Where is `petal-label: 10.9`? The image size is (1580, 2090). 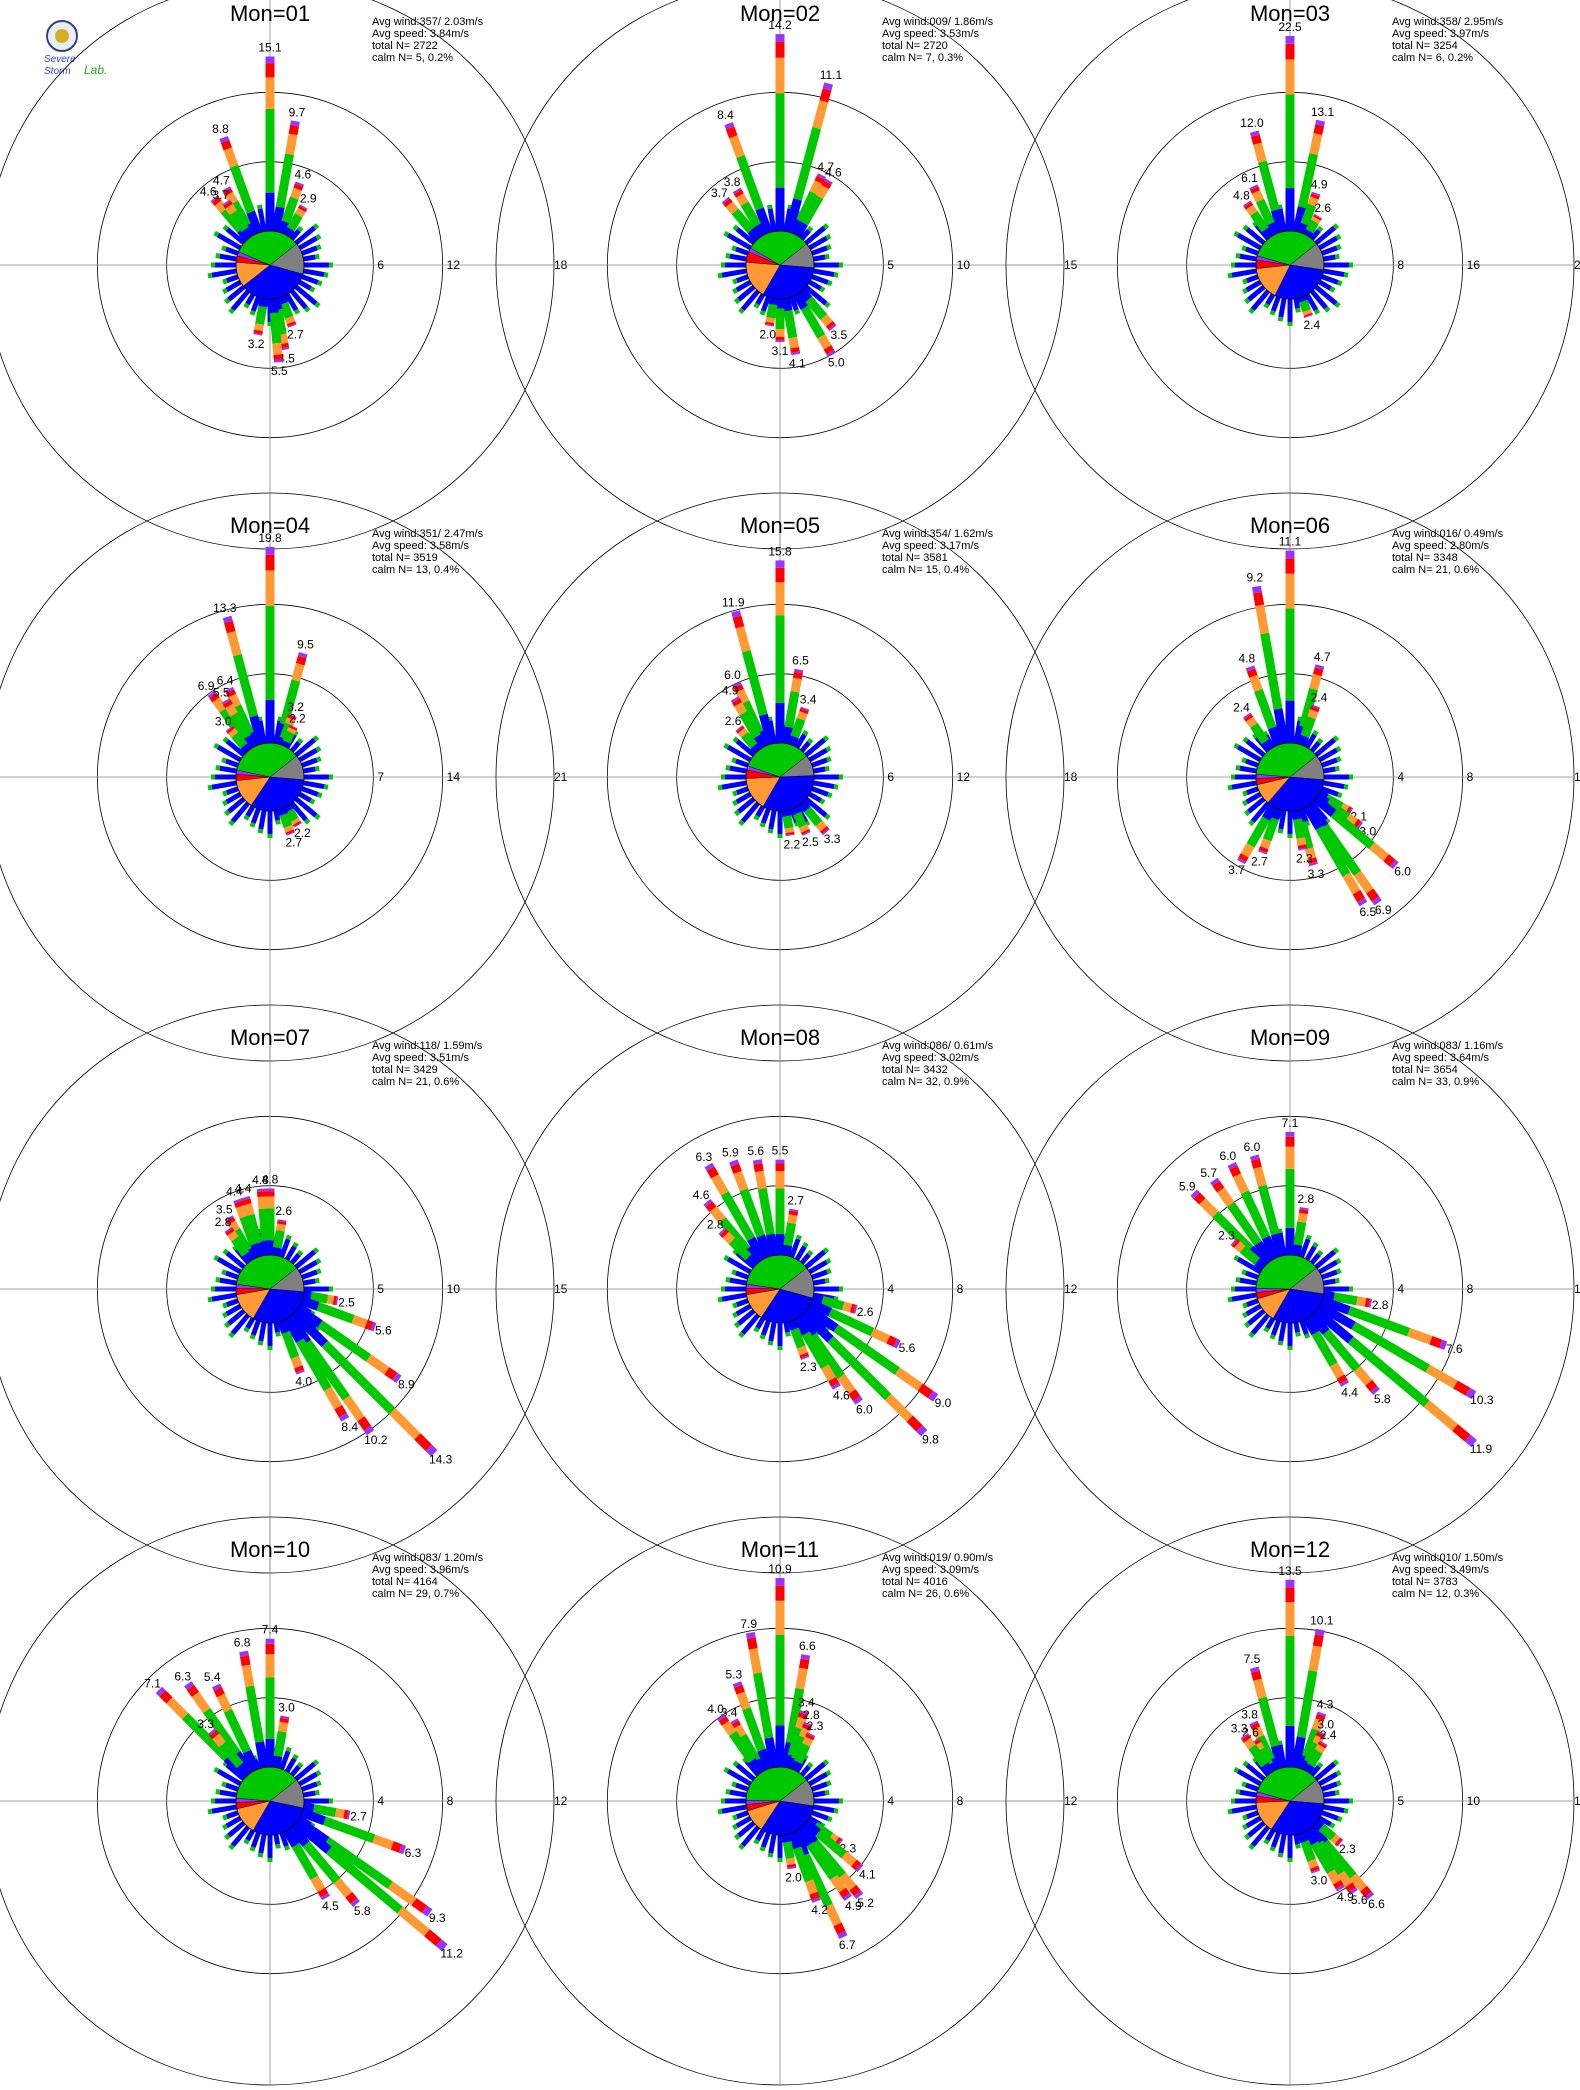 petal-label: 10.9 is located at coordinates (780, 1569).